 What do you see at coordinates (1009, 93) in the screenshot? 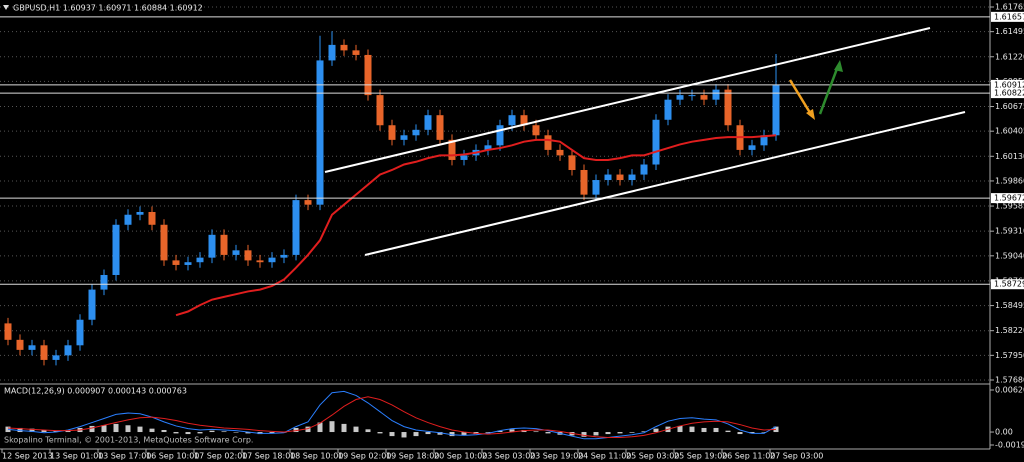
I see `level-label: 1.60822` at bounding box center [1009, 93].